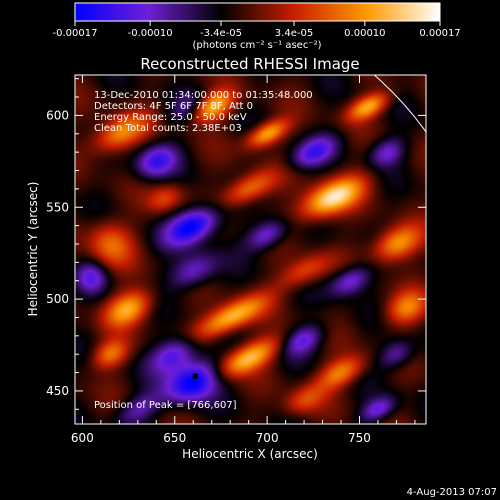  I want to click on x-tick-label: 650, so click(174, 438).